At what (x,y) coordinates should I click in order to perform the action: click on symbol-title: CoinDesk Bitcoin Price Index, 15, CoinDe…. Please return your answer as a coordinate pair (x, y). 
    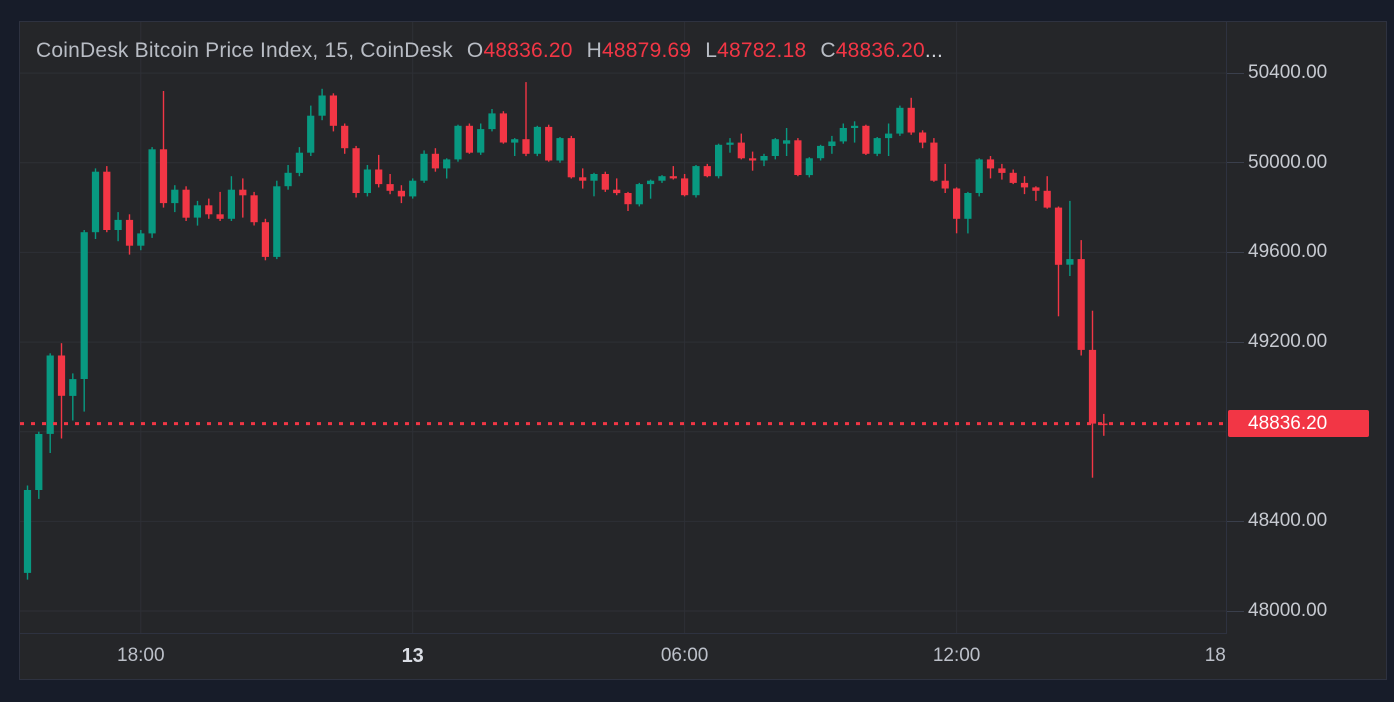
    Looking at the image, I should click on (244, 50).